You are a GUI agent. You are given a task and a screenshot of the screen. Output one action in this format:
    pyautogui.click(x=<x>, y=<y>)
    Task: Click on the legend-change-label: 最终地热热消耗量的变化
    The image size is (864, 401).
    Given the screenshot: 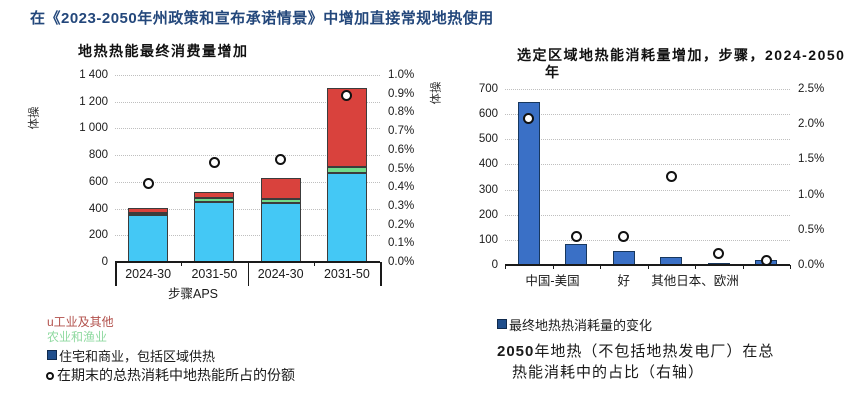 What is the action you would take?
    pyautogui.click(x=581, y=325)
    